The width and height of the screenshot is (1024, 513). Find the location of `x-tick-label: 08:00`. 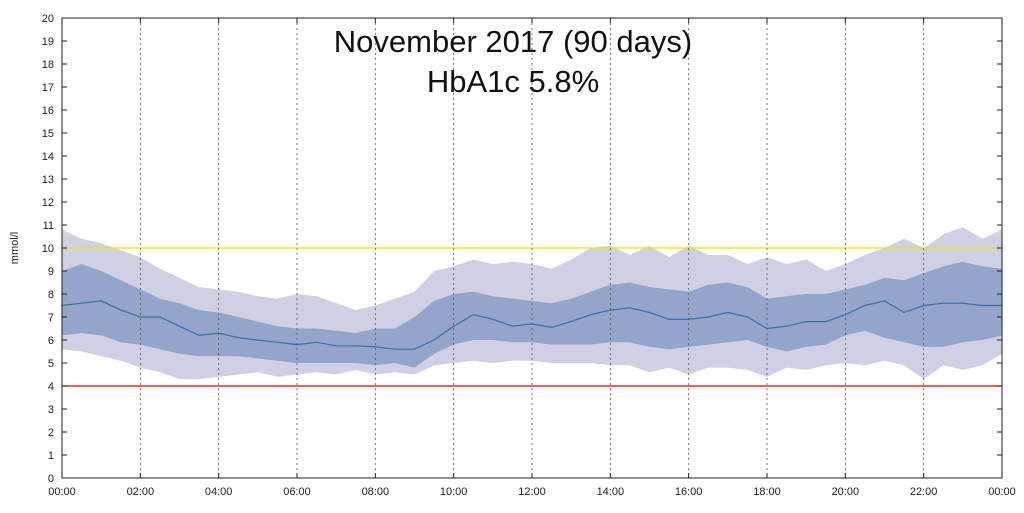

x-tick-label: 08:00 is located at coordinates (376, 492).